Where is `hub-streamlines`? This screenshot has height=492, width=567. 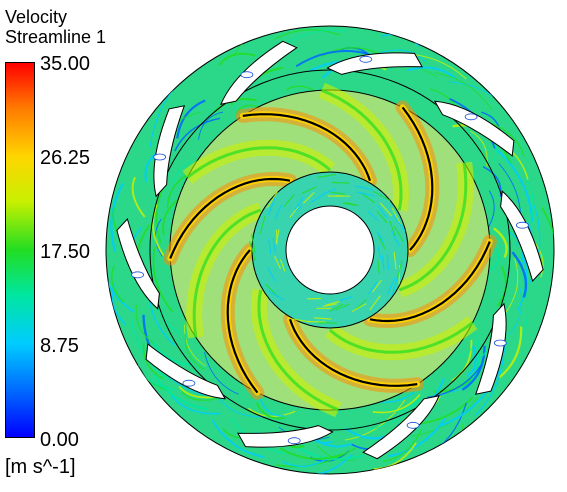 hub-streamlines is located at coordinates (327, 248).